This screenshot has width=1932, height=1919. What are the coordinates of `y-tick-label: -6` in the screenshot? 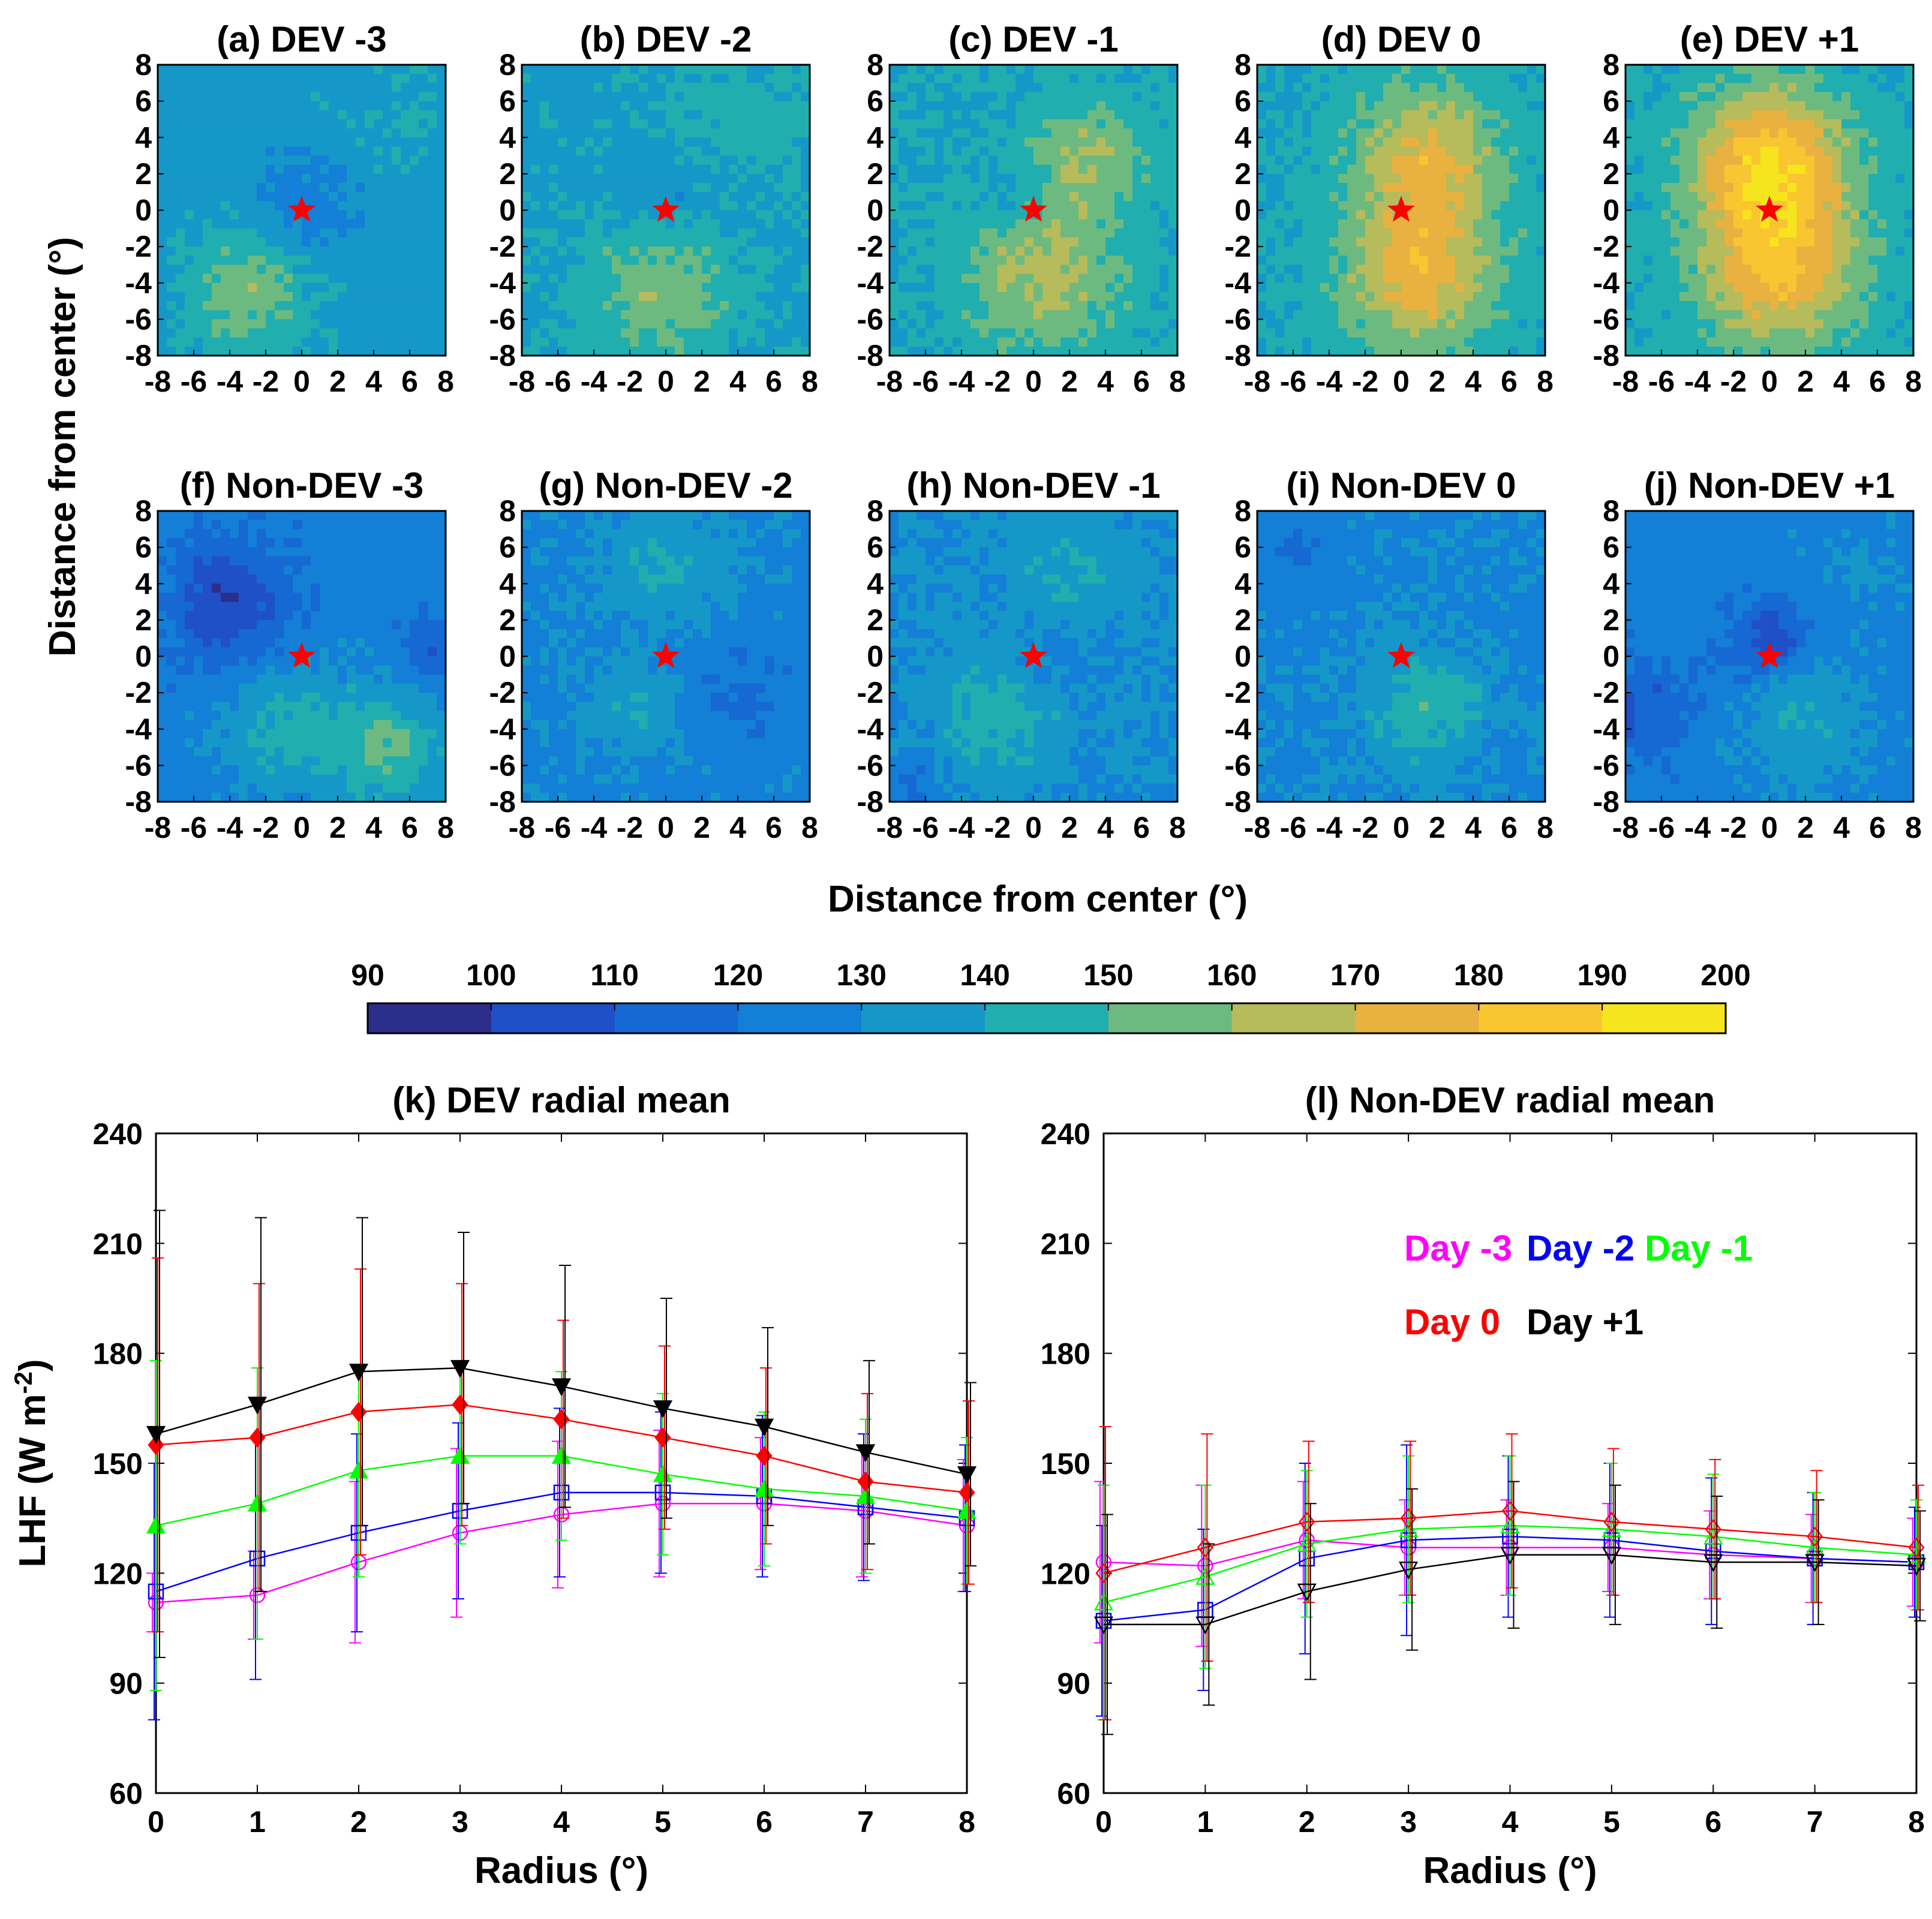 It's located at (1238, 319).